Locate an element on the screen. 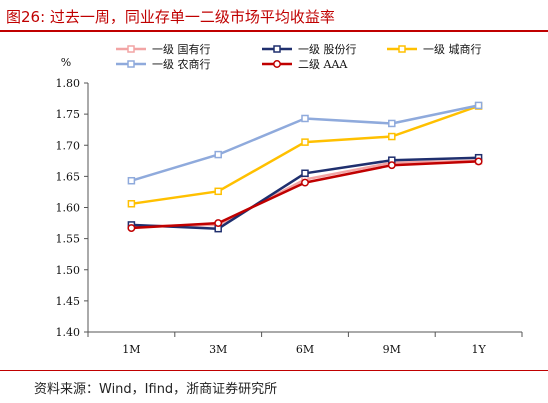 The height and width of the screenshot is (403, 548). y-tick-label: 1.60 is located at coordinates (68, 208).